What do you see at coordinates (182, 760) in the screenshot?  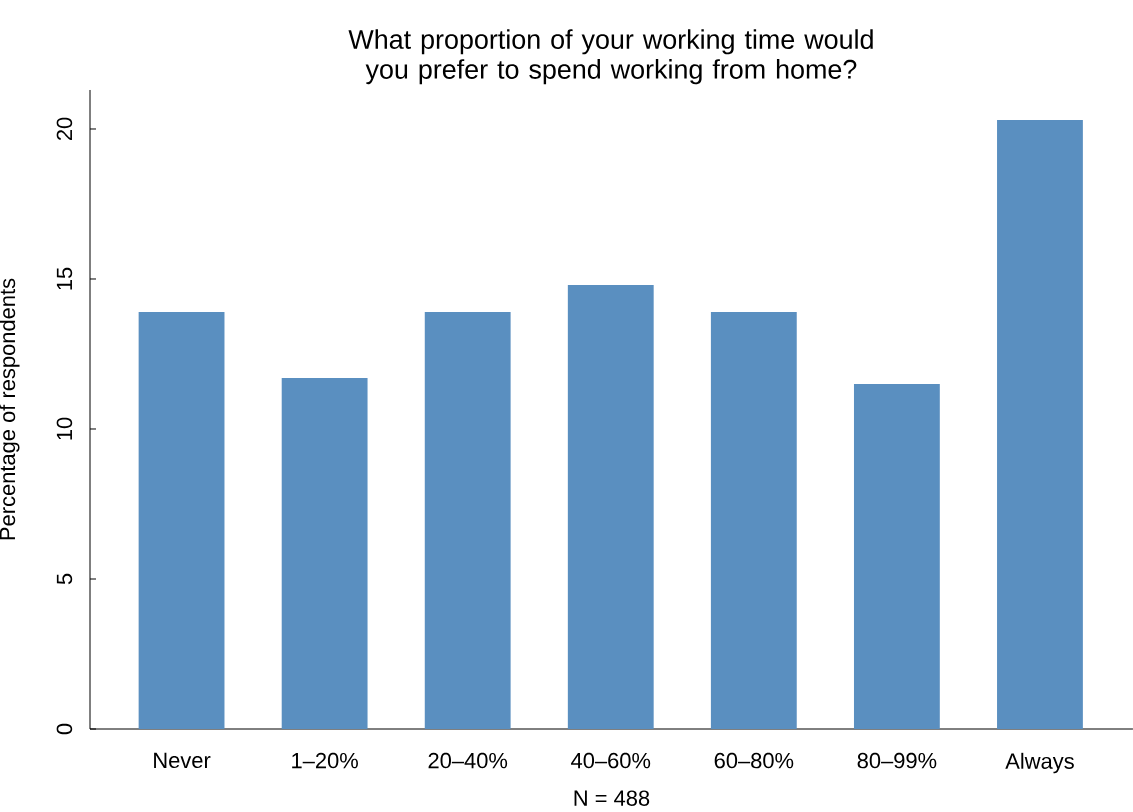 I see `x-tick-label: Never` at bounding box center [182, 760].